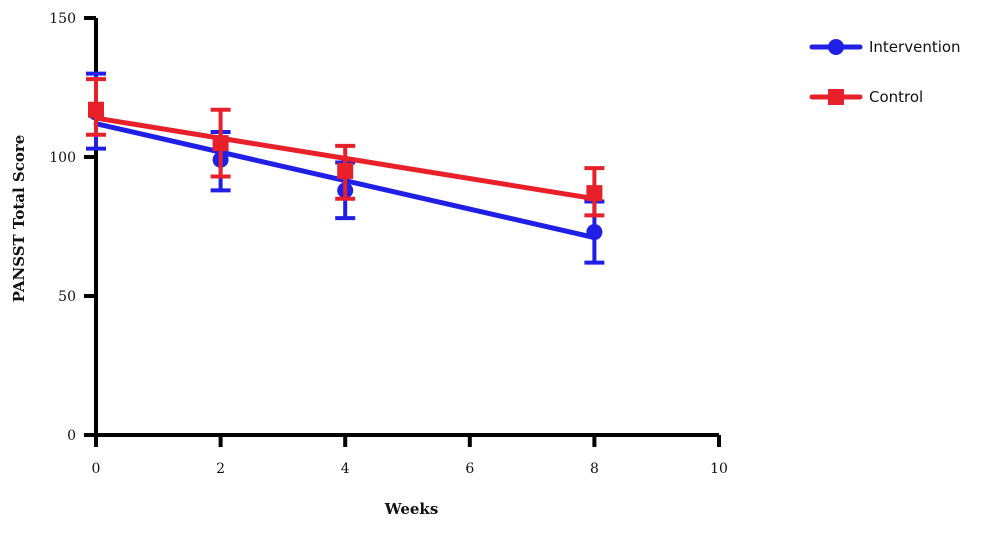  Describe the element at coordinates (469, 469) in the screenshot. I see `x-tick-label: 6` at that location.